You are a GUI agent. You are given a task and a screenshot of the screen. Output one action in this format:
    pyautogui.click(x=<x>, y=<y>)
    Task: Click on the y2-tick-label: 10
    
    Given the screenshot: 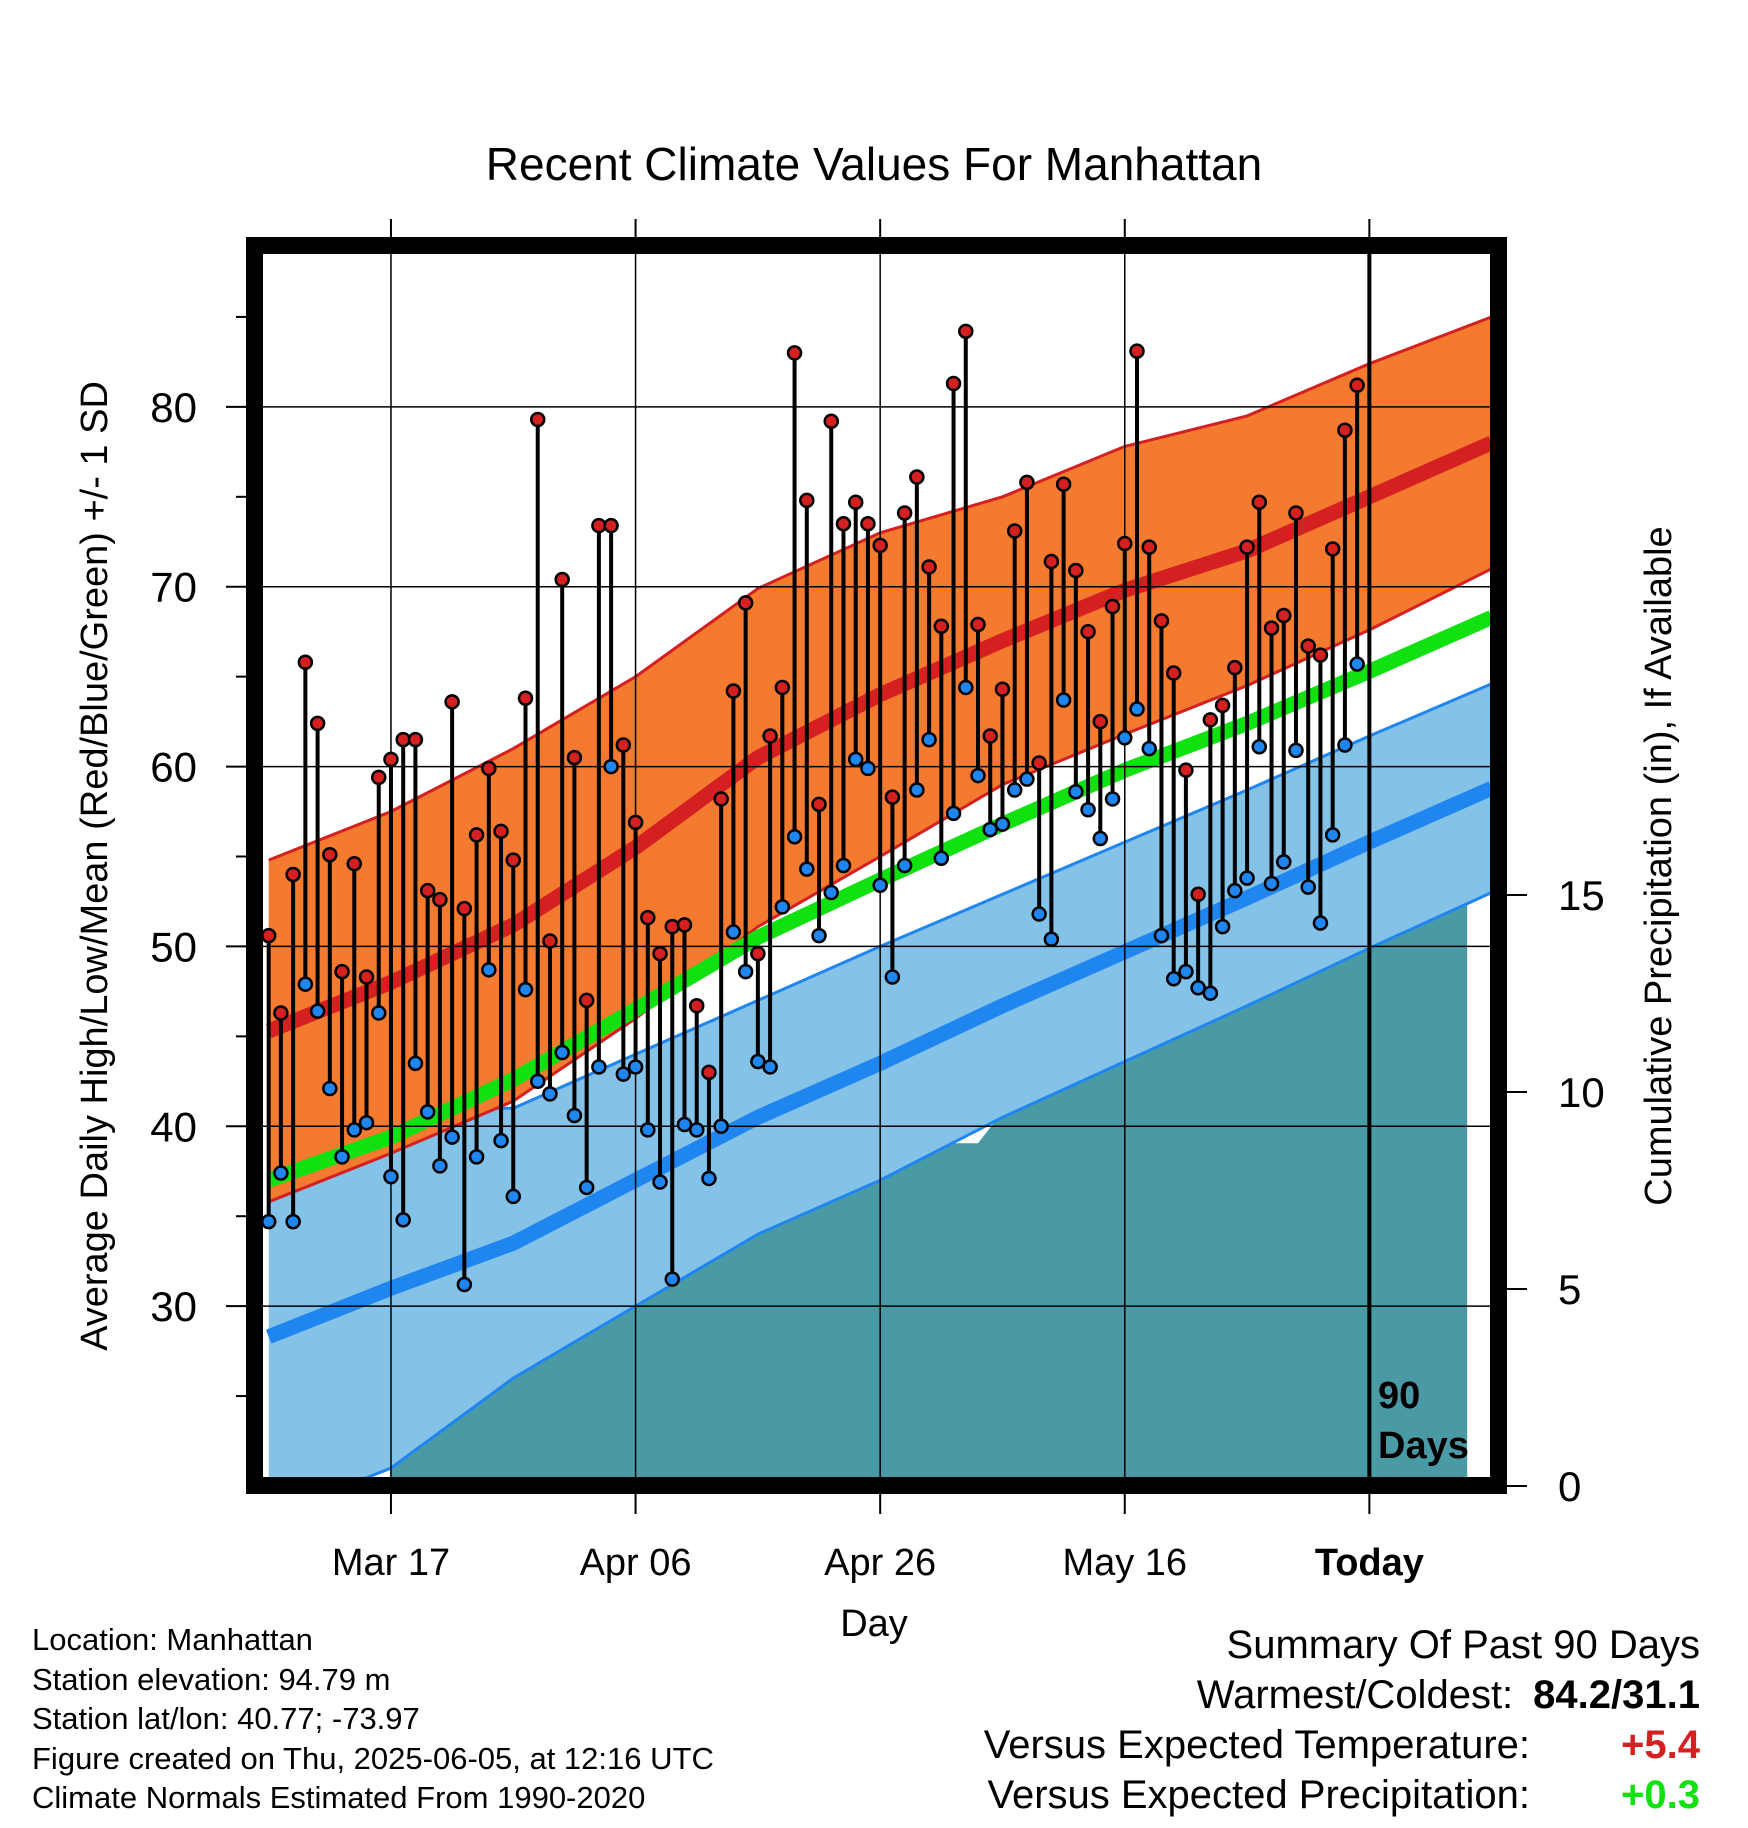 What is the action you would take?
    pyautogui.click(x=1581, y=1092)
    